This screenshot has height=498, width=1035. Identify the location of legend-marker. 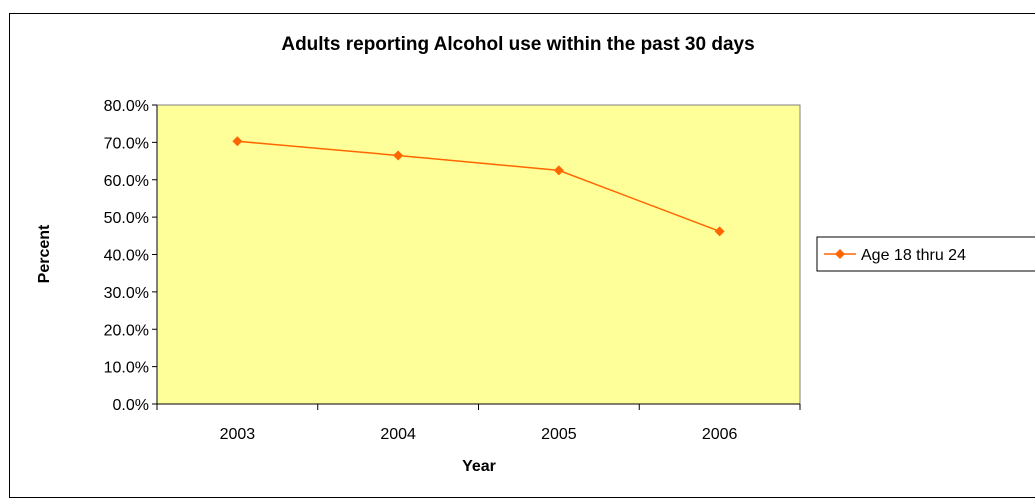
(840, 254).